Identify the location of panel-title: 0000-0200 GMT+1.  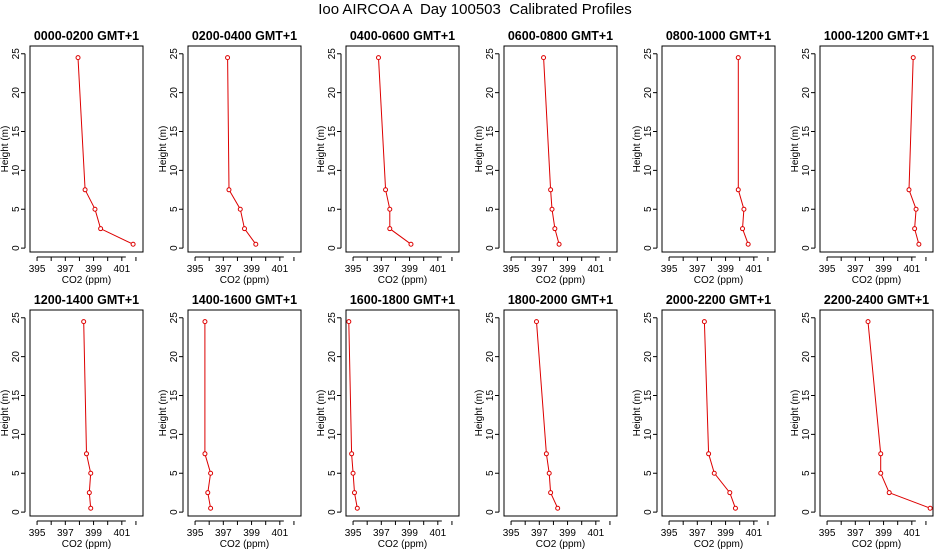
(86, 36).